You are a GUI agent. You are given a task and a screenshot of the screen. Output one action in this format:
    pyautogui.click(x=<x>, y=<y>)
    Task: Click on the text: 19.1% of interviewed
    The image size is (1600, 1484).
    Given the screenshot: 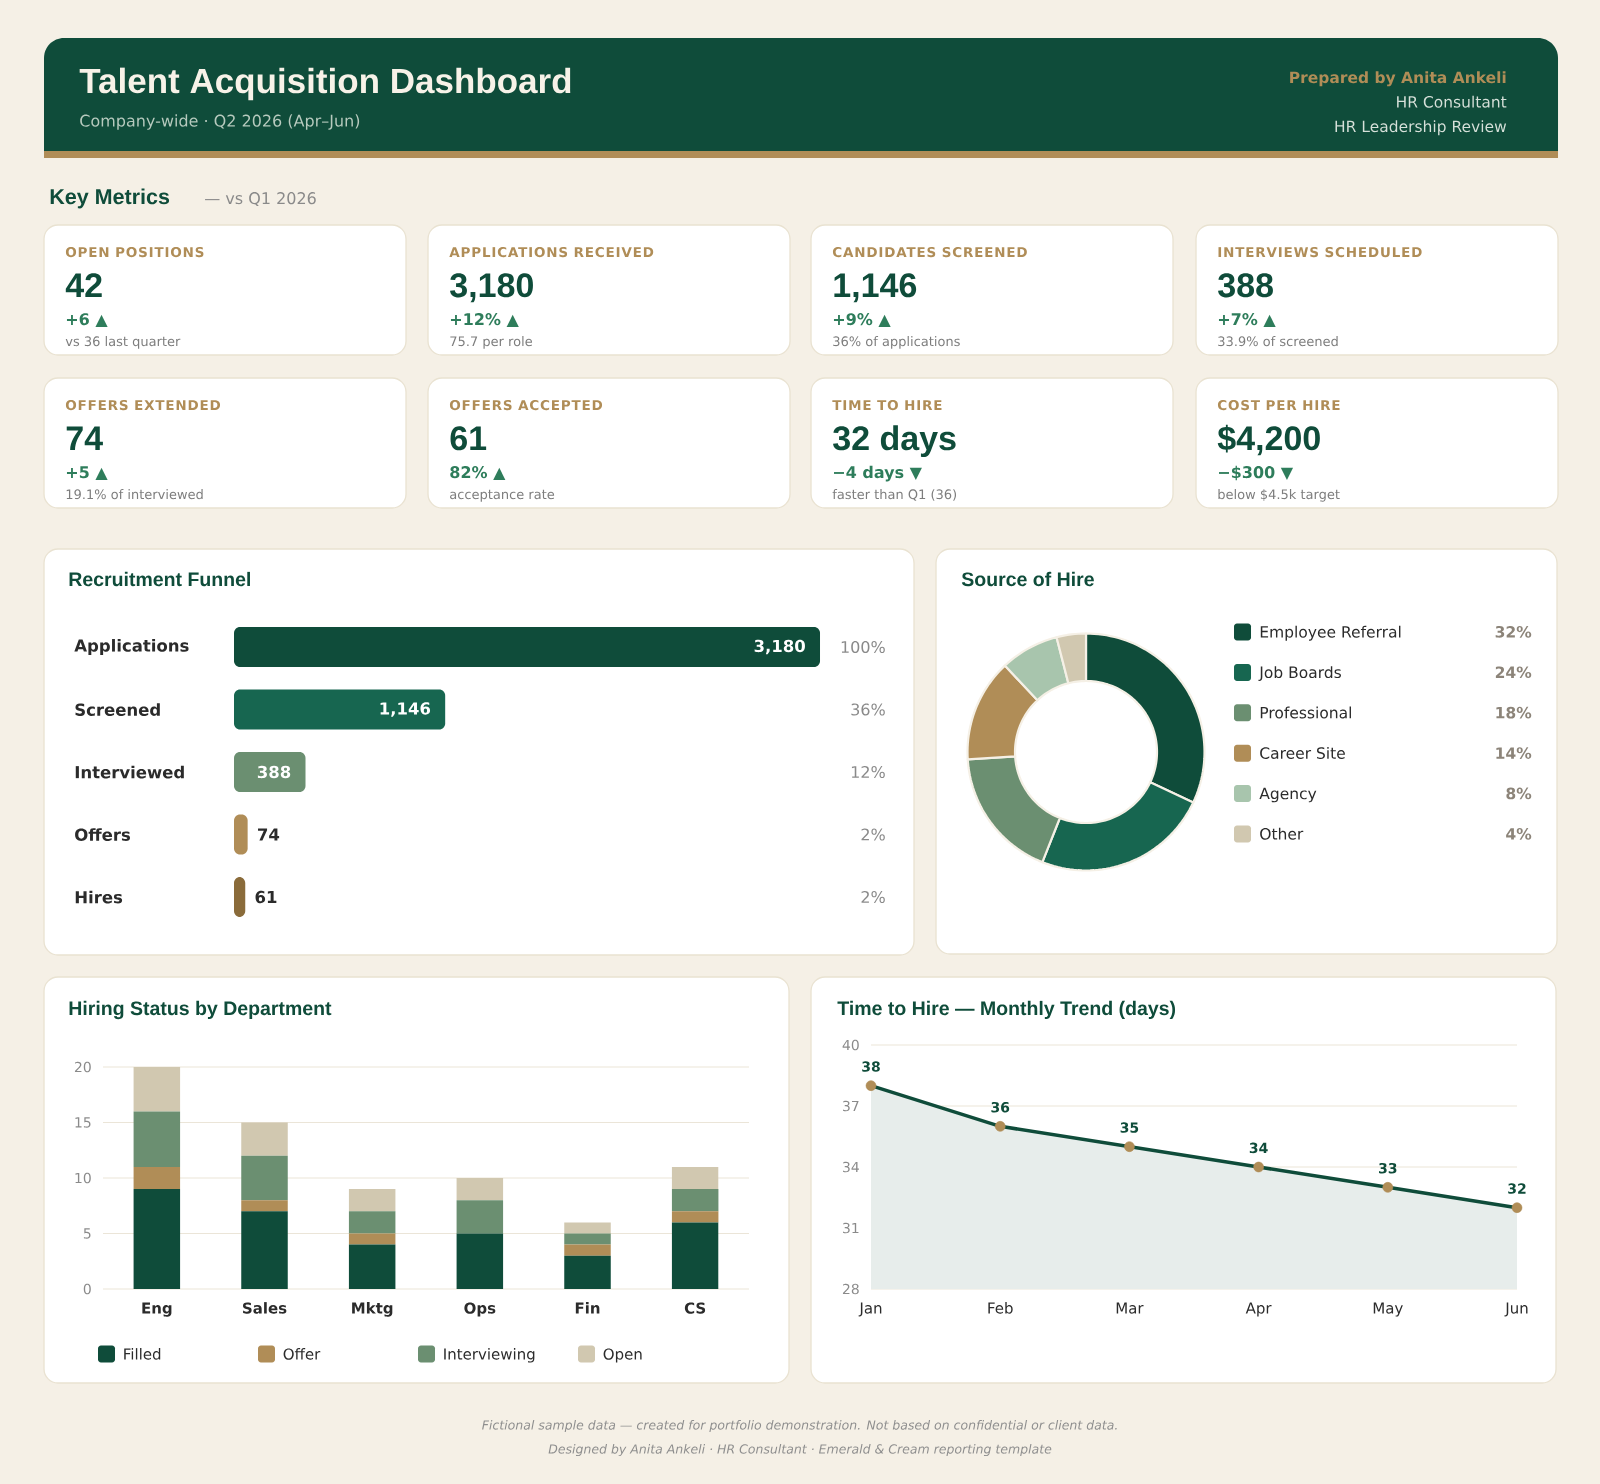 What is the action you would take?
    pyautogui.click(x=134, y=494)
    